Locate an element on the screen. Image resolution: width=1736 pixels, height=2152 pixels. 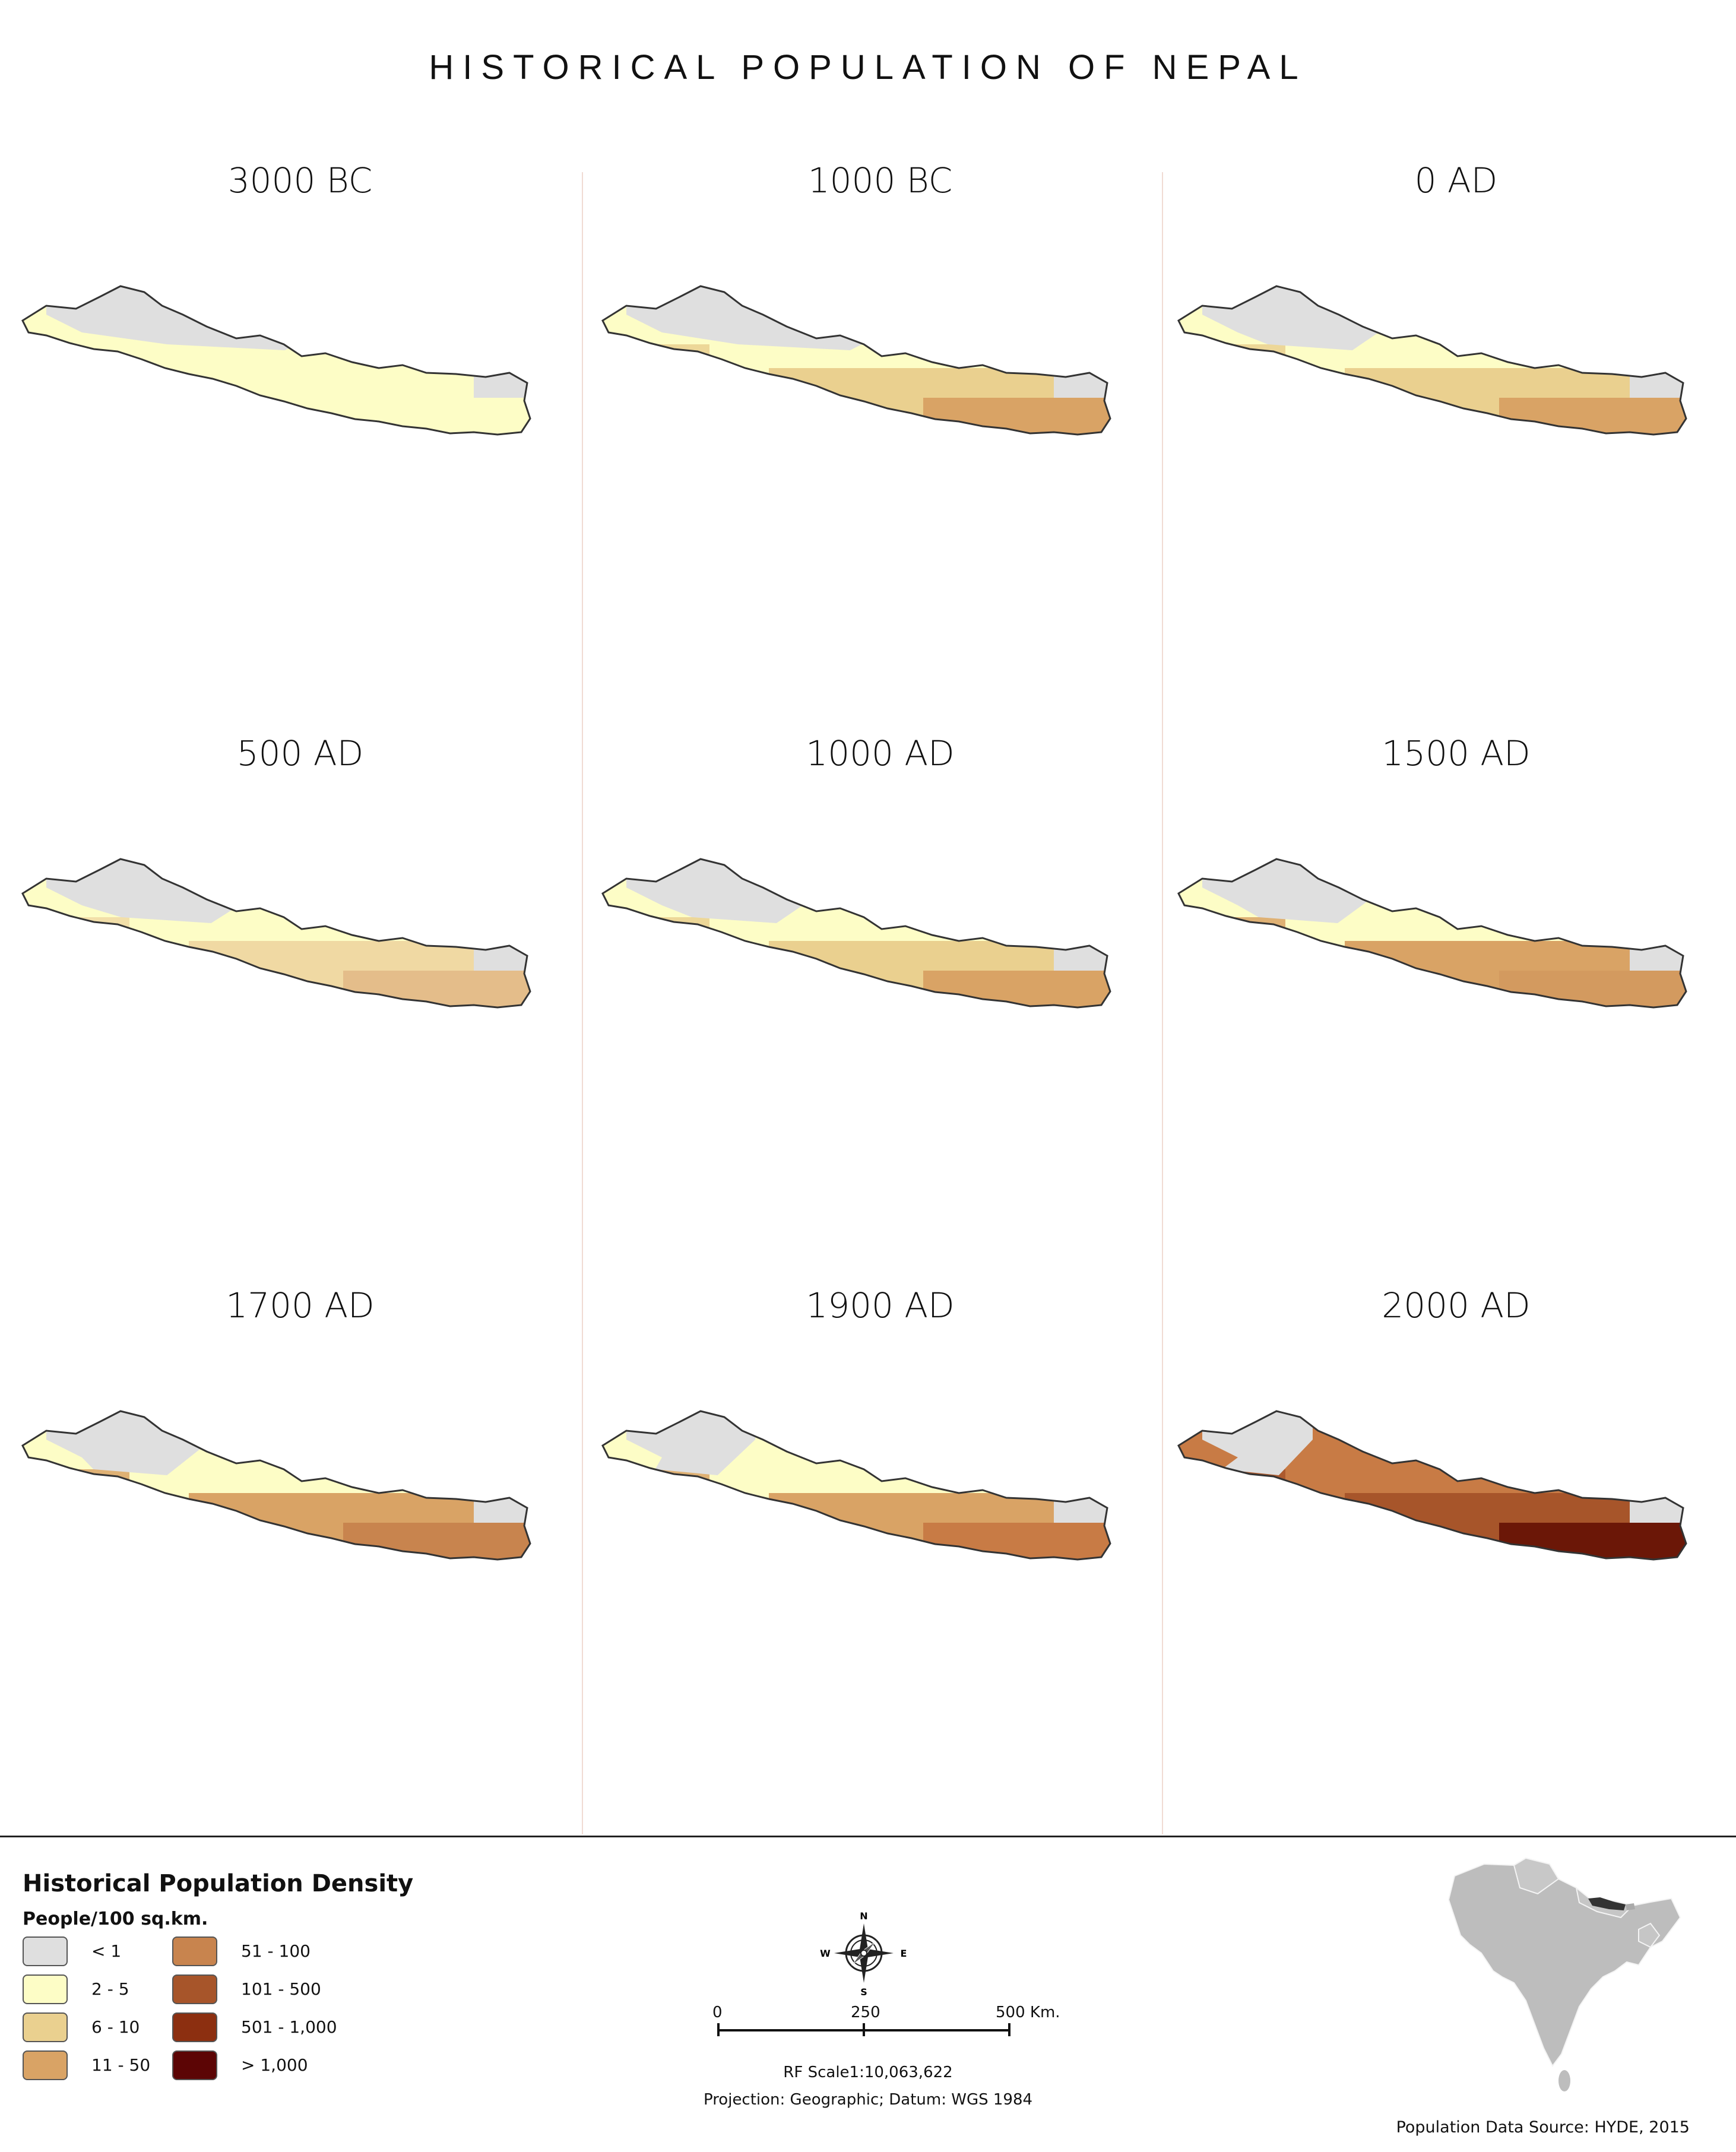
scale-tick-250: 250 is located at coordinates (865, 2012).